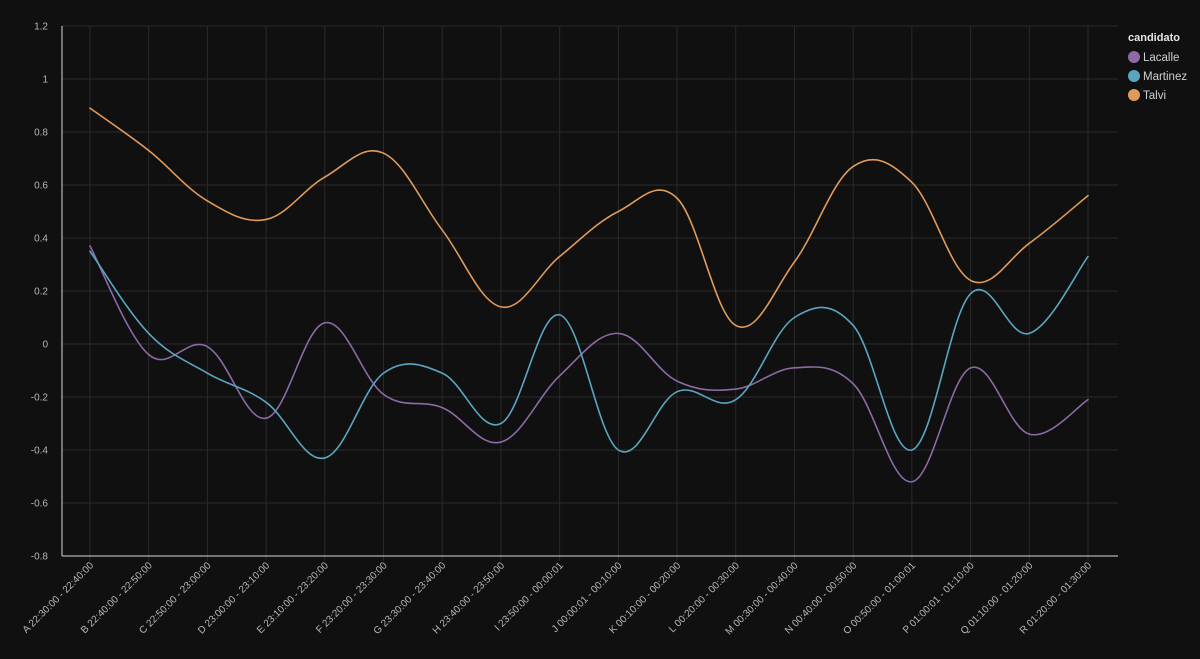 The image size is (1200, 659). I want to click on legend-title: candidato, so click(1154, 38).